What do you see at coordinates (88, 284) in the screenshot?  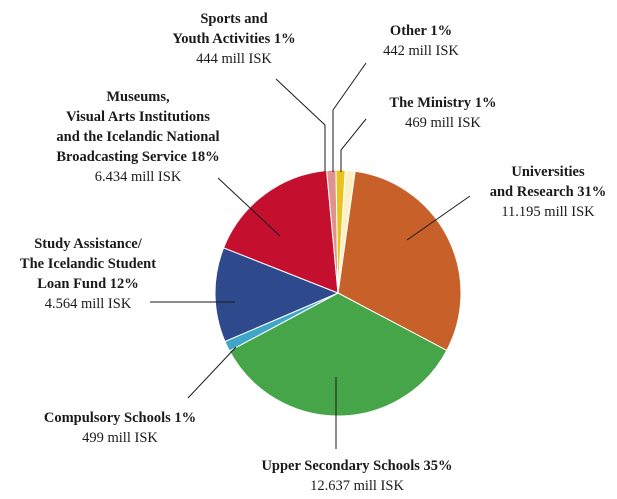 I see `slice-name-line: Loan Fund 12%` at bounding box center [88, 284].